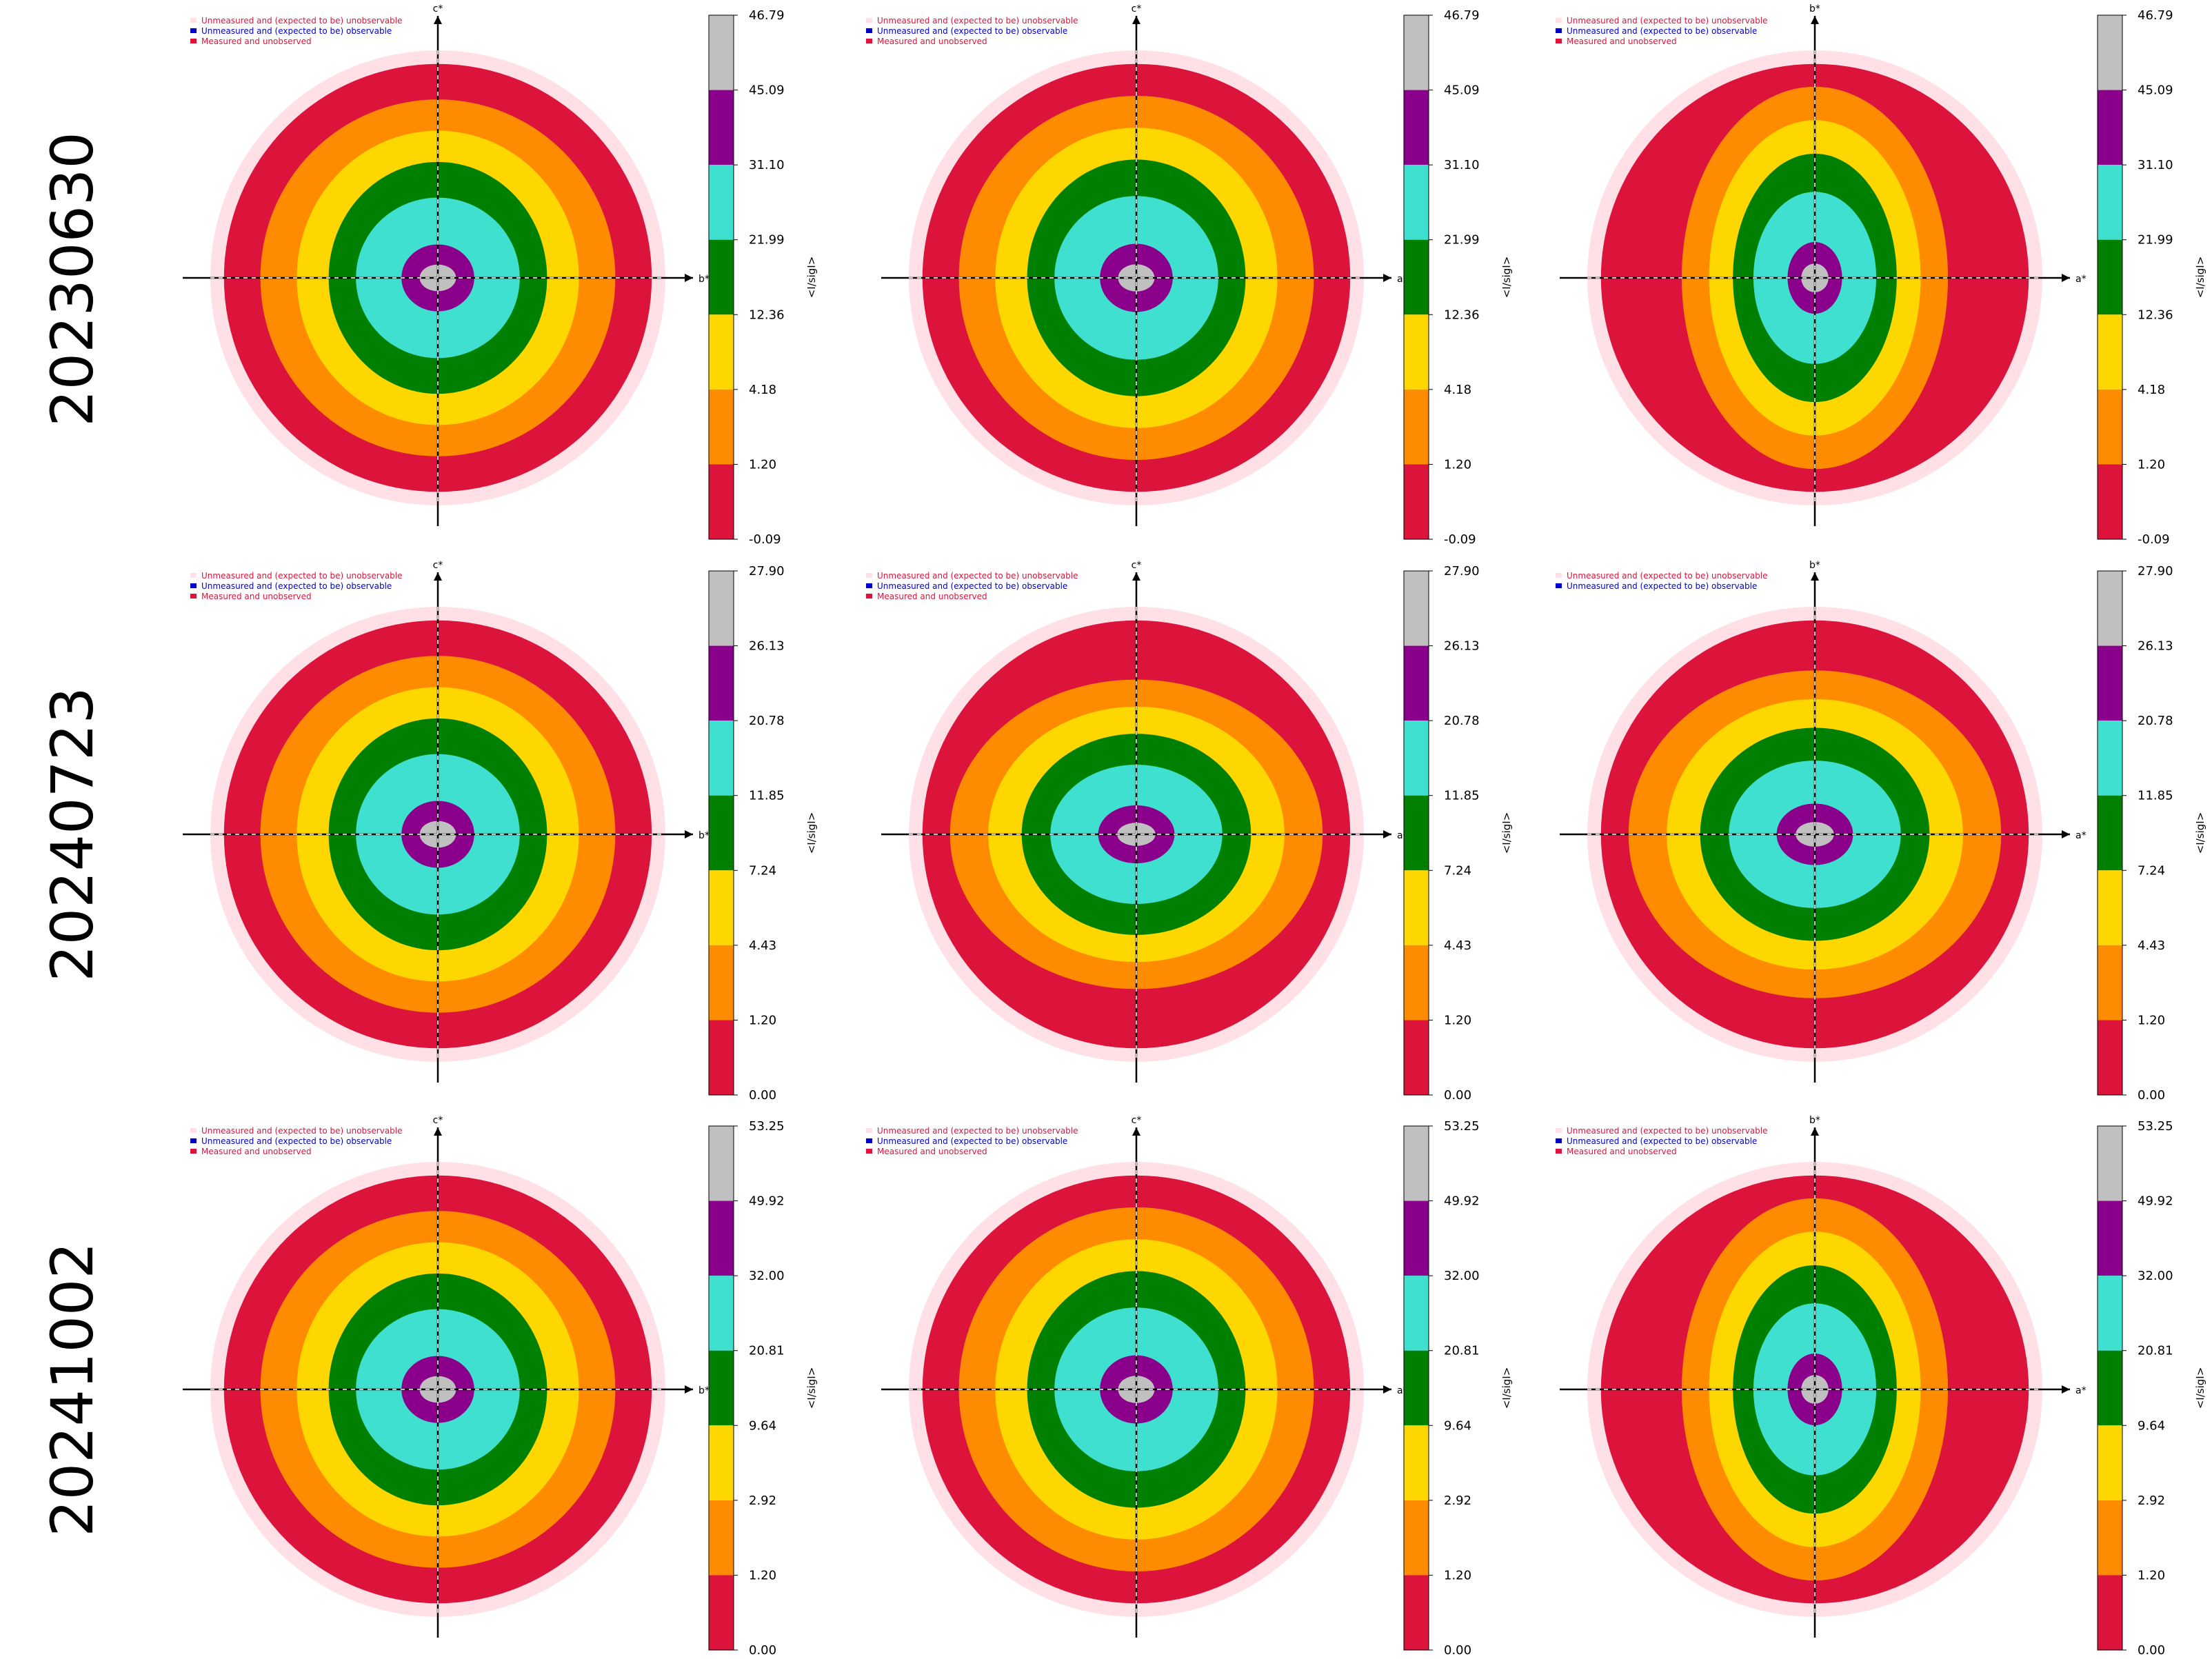 The width and height of the screenshot is (2212, 1659). Describe the element at coordinates (2151, 870) in the screenshot. I see `colorbar-tick-label: 7.24` at that location.